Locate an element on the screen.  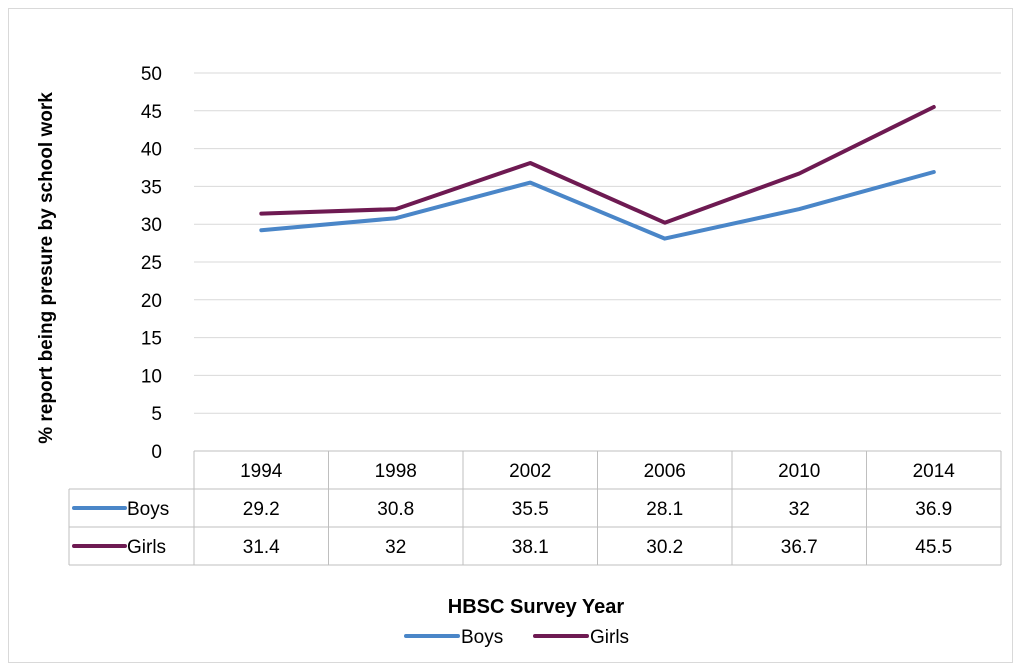
y-tick-label: 15 is located at coordinates (151, 339).